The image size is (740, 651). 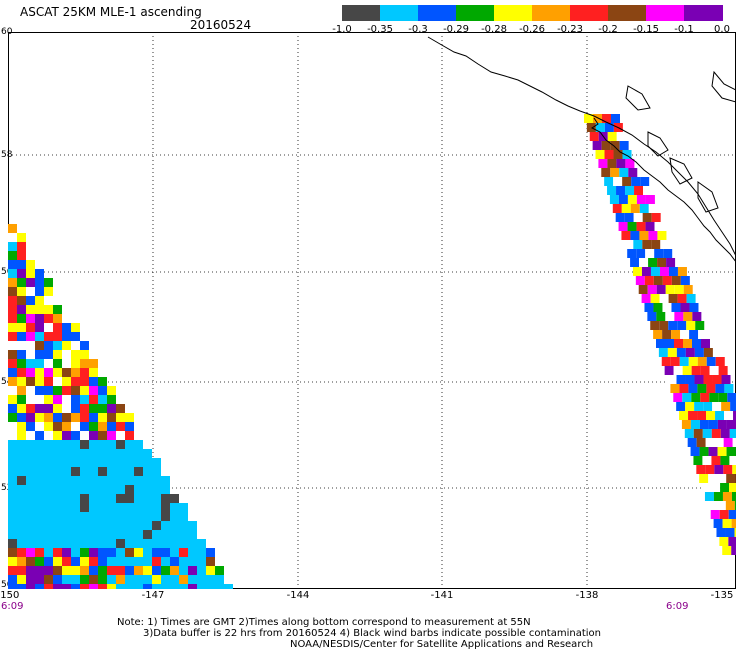 I want to click on longitude-label: -135, so click(x=722, y=595).